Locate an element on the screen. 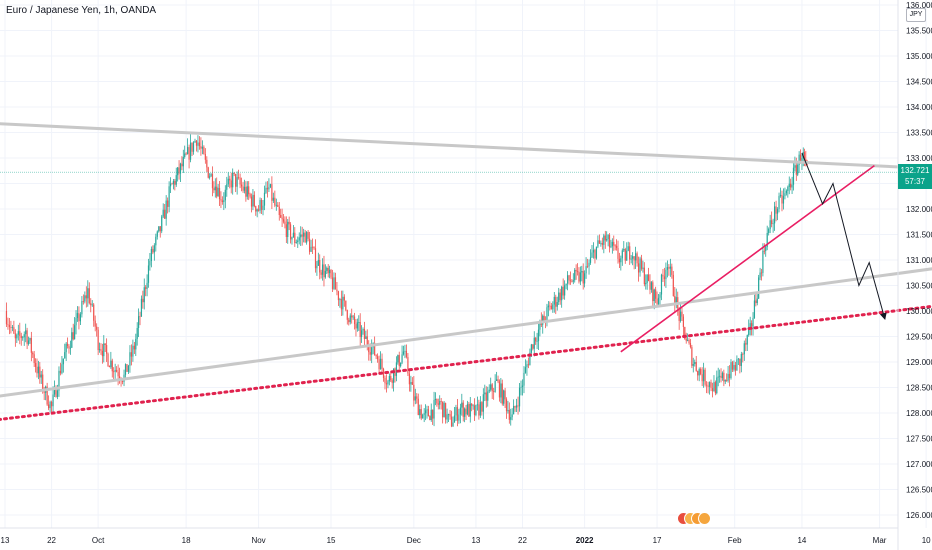 This screenshot has height=550, width=932. price-tick-label: 133.000 is located at coordinates (919, 158).